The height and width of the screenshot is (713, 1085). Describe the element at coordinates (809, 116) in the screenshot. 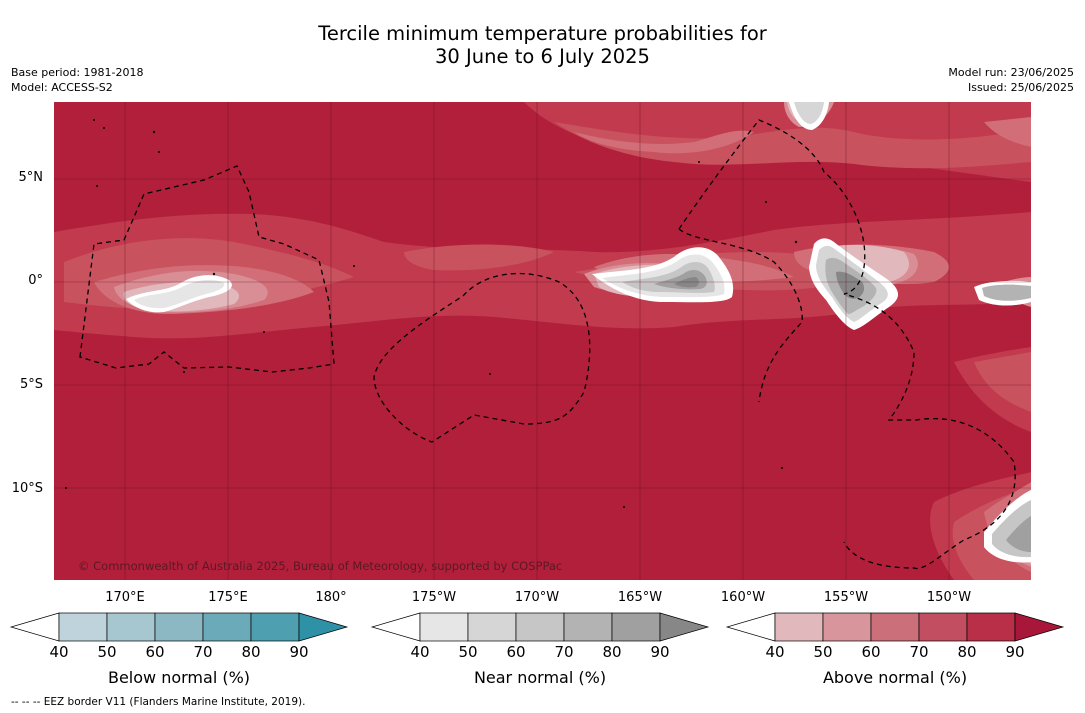

I see `near-normal-patch-north` at that location.